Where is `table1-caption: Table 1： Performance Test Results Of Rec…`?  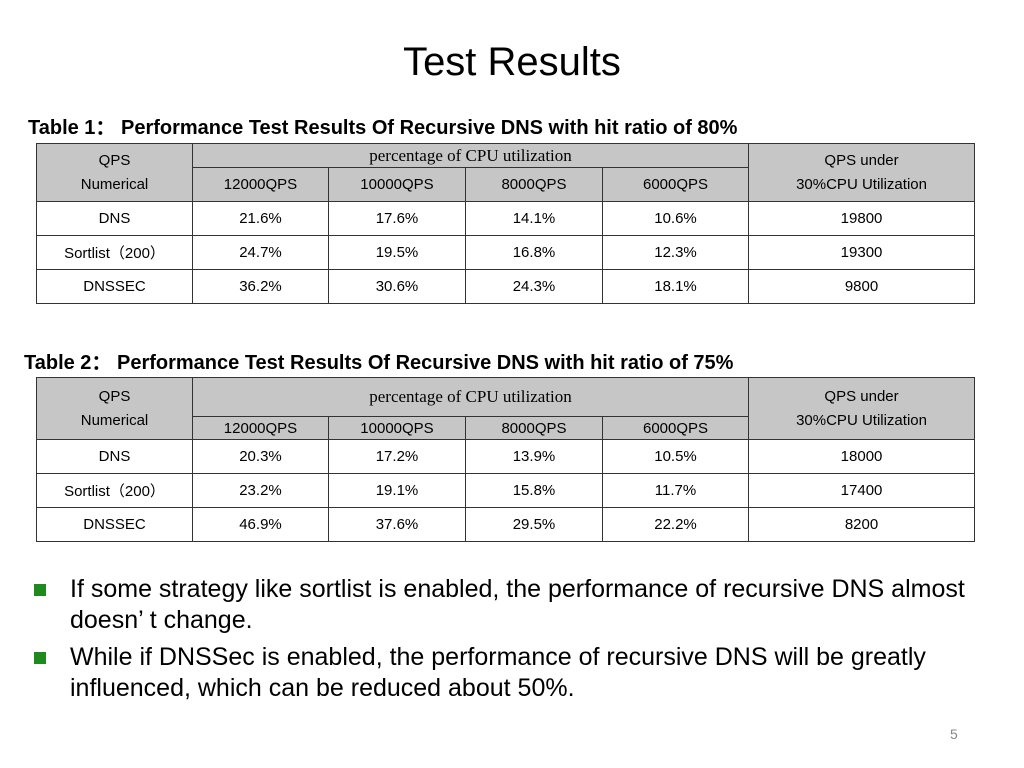 table1-caption: Table 1： Performance Test Results Of Rec… is located at coordinates (383, 128).